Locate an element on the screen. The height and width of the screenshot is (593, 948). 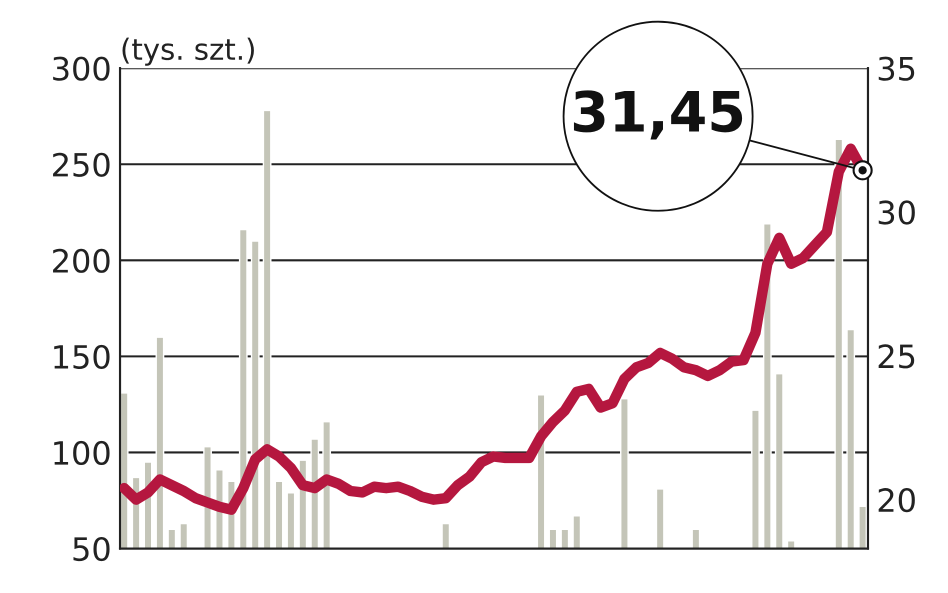
y-tick-label: 300 is located at coordinates (81, 68).